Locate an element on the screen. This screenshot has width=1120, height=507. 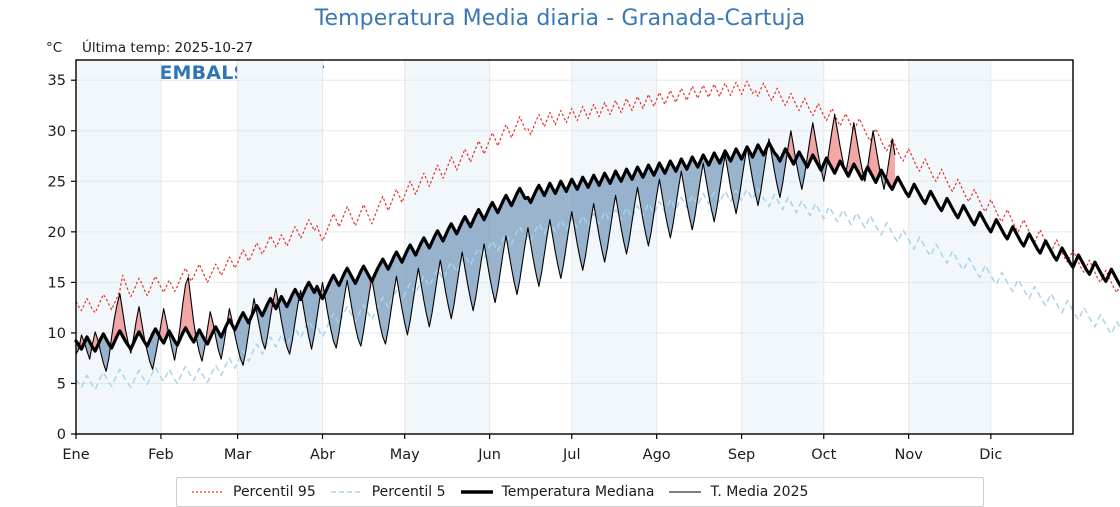
svg-text: Nov is located at coordinates (909, 455).